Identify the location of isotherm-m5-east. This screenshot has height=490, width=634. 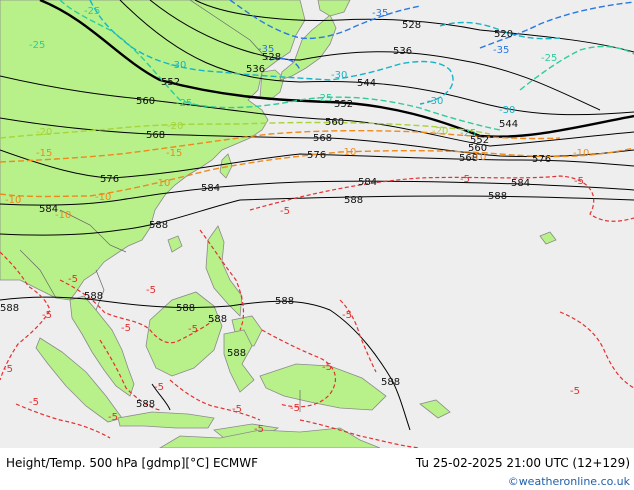
(596, 350).